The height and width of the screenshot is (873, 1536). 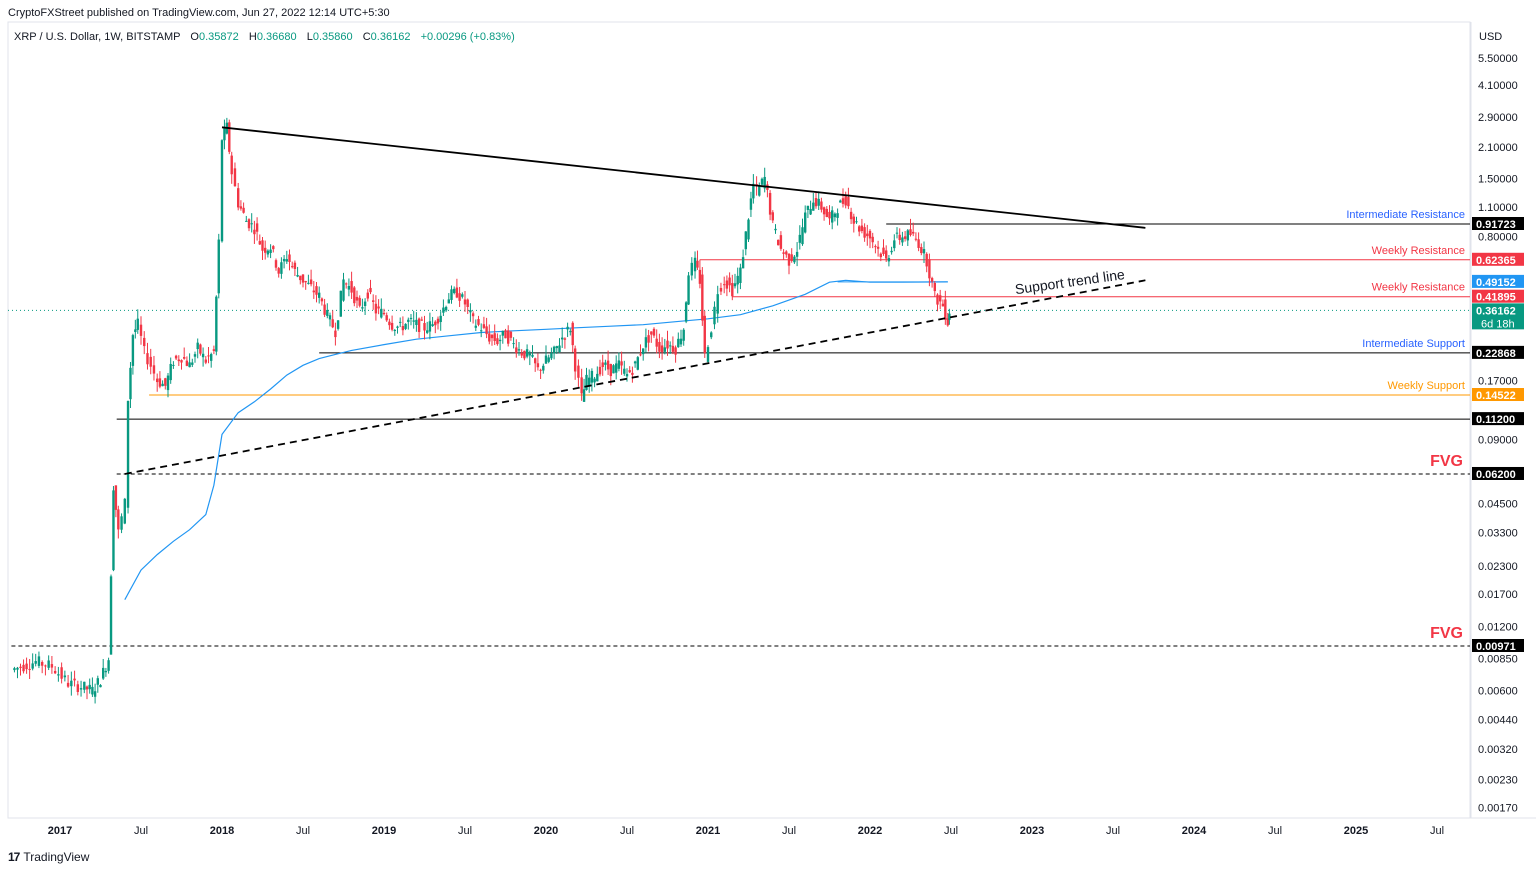 I want to click on change-value: +0.00296 (+0.83%), so click(x=467, y=37).